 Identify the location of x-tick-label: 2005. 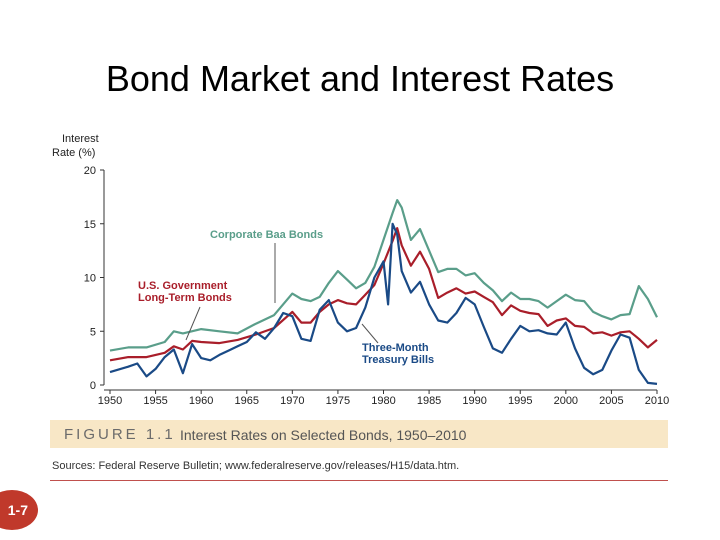
(611, 401).